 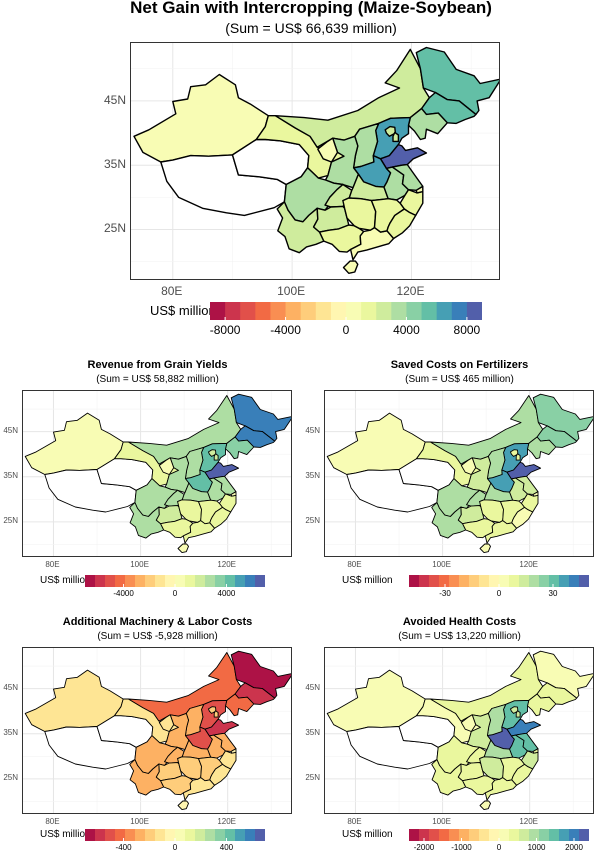 What do you see at coordinates (535, 494) in the screenshot?
I see `province-shanghai` at bounding box center [535, 494].